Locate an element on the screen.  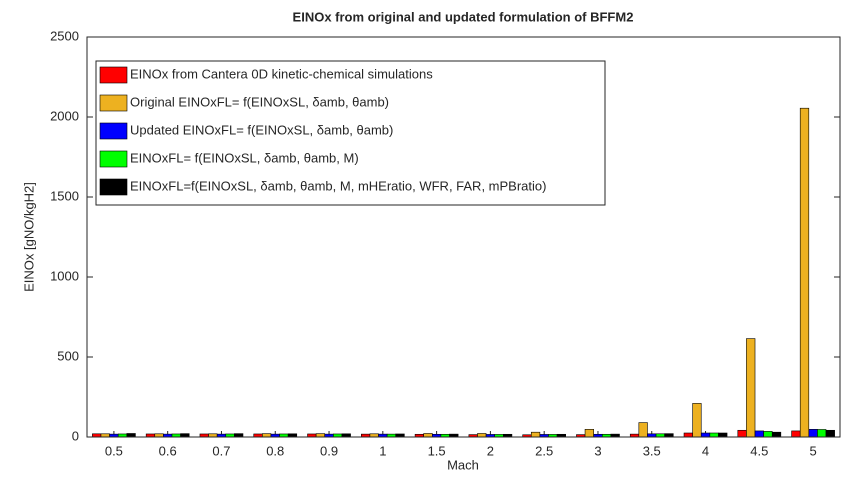
y-tick-label: 1000 is located at coordinates (64, 275).